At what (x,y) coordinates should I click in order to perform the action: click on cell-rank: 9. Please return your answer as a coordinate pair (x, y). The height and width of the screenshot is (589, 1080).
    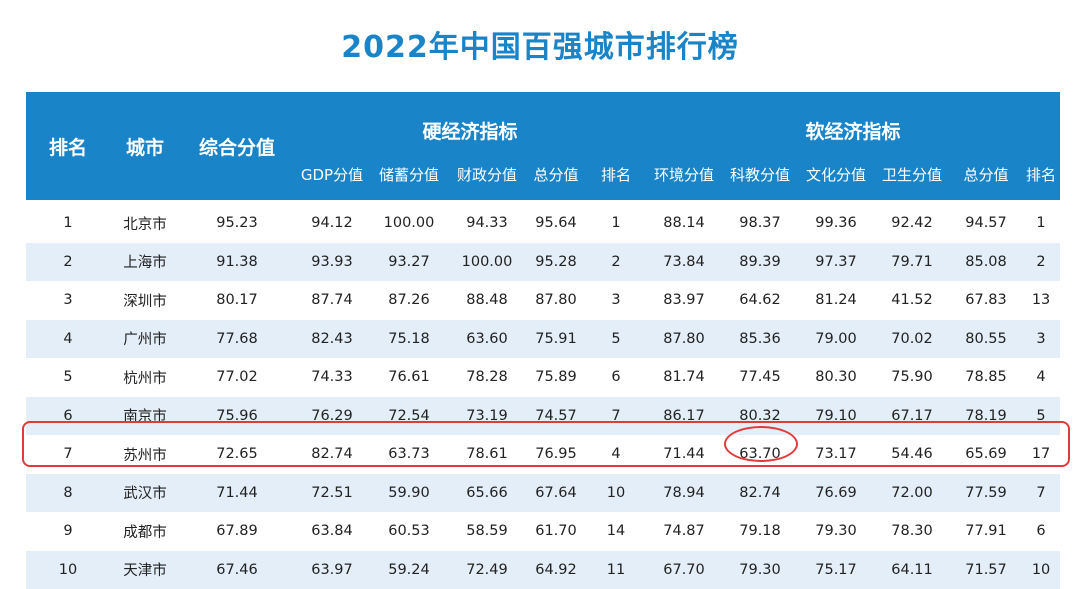
    Looking at the image, I should click on (68, 531).